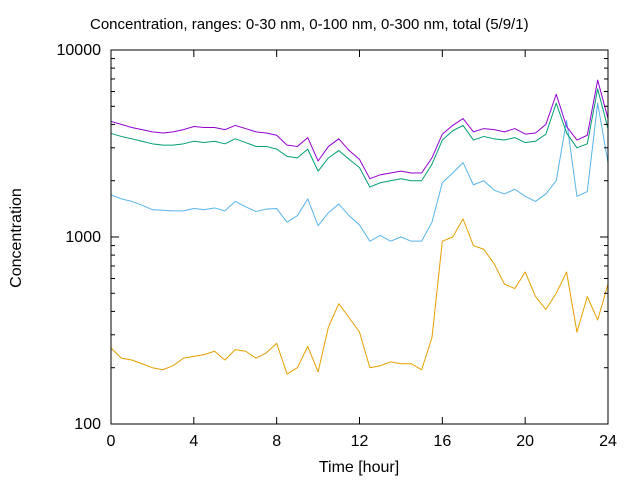  I want to click on y-tick-label: 100, so click(87, 424).